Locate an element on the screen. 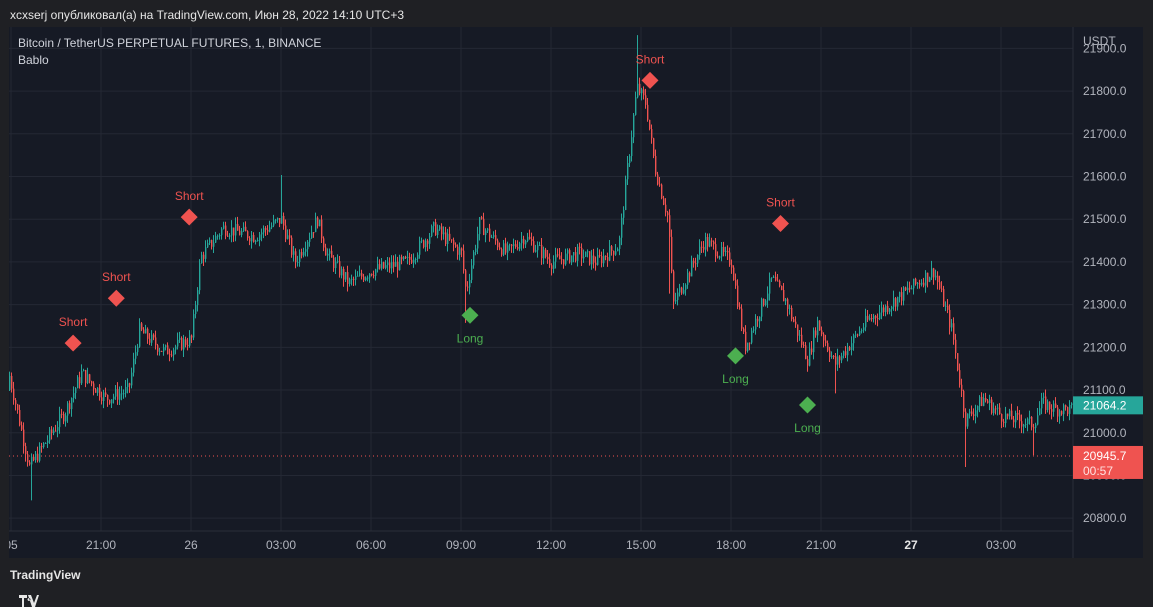 The image size is (1153, 607). indicator-name: Bablo is located at coordinates (33, 60).